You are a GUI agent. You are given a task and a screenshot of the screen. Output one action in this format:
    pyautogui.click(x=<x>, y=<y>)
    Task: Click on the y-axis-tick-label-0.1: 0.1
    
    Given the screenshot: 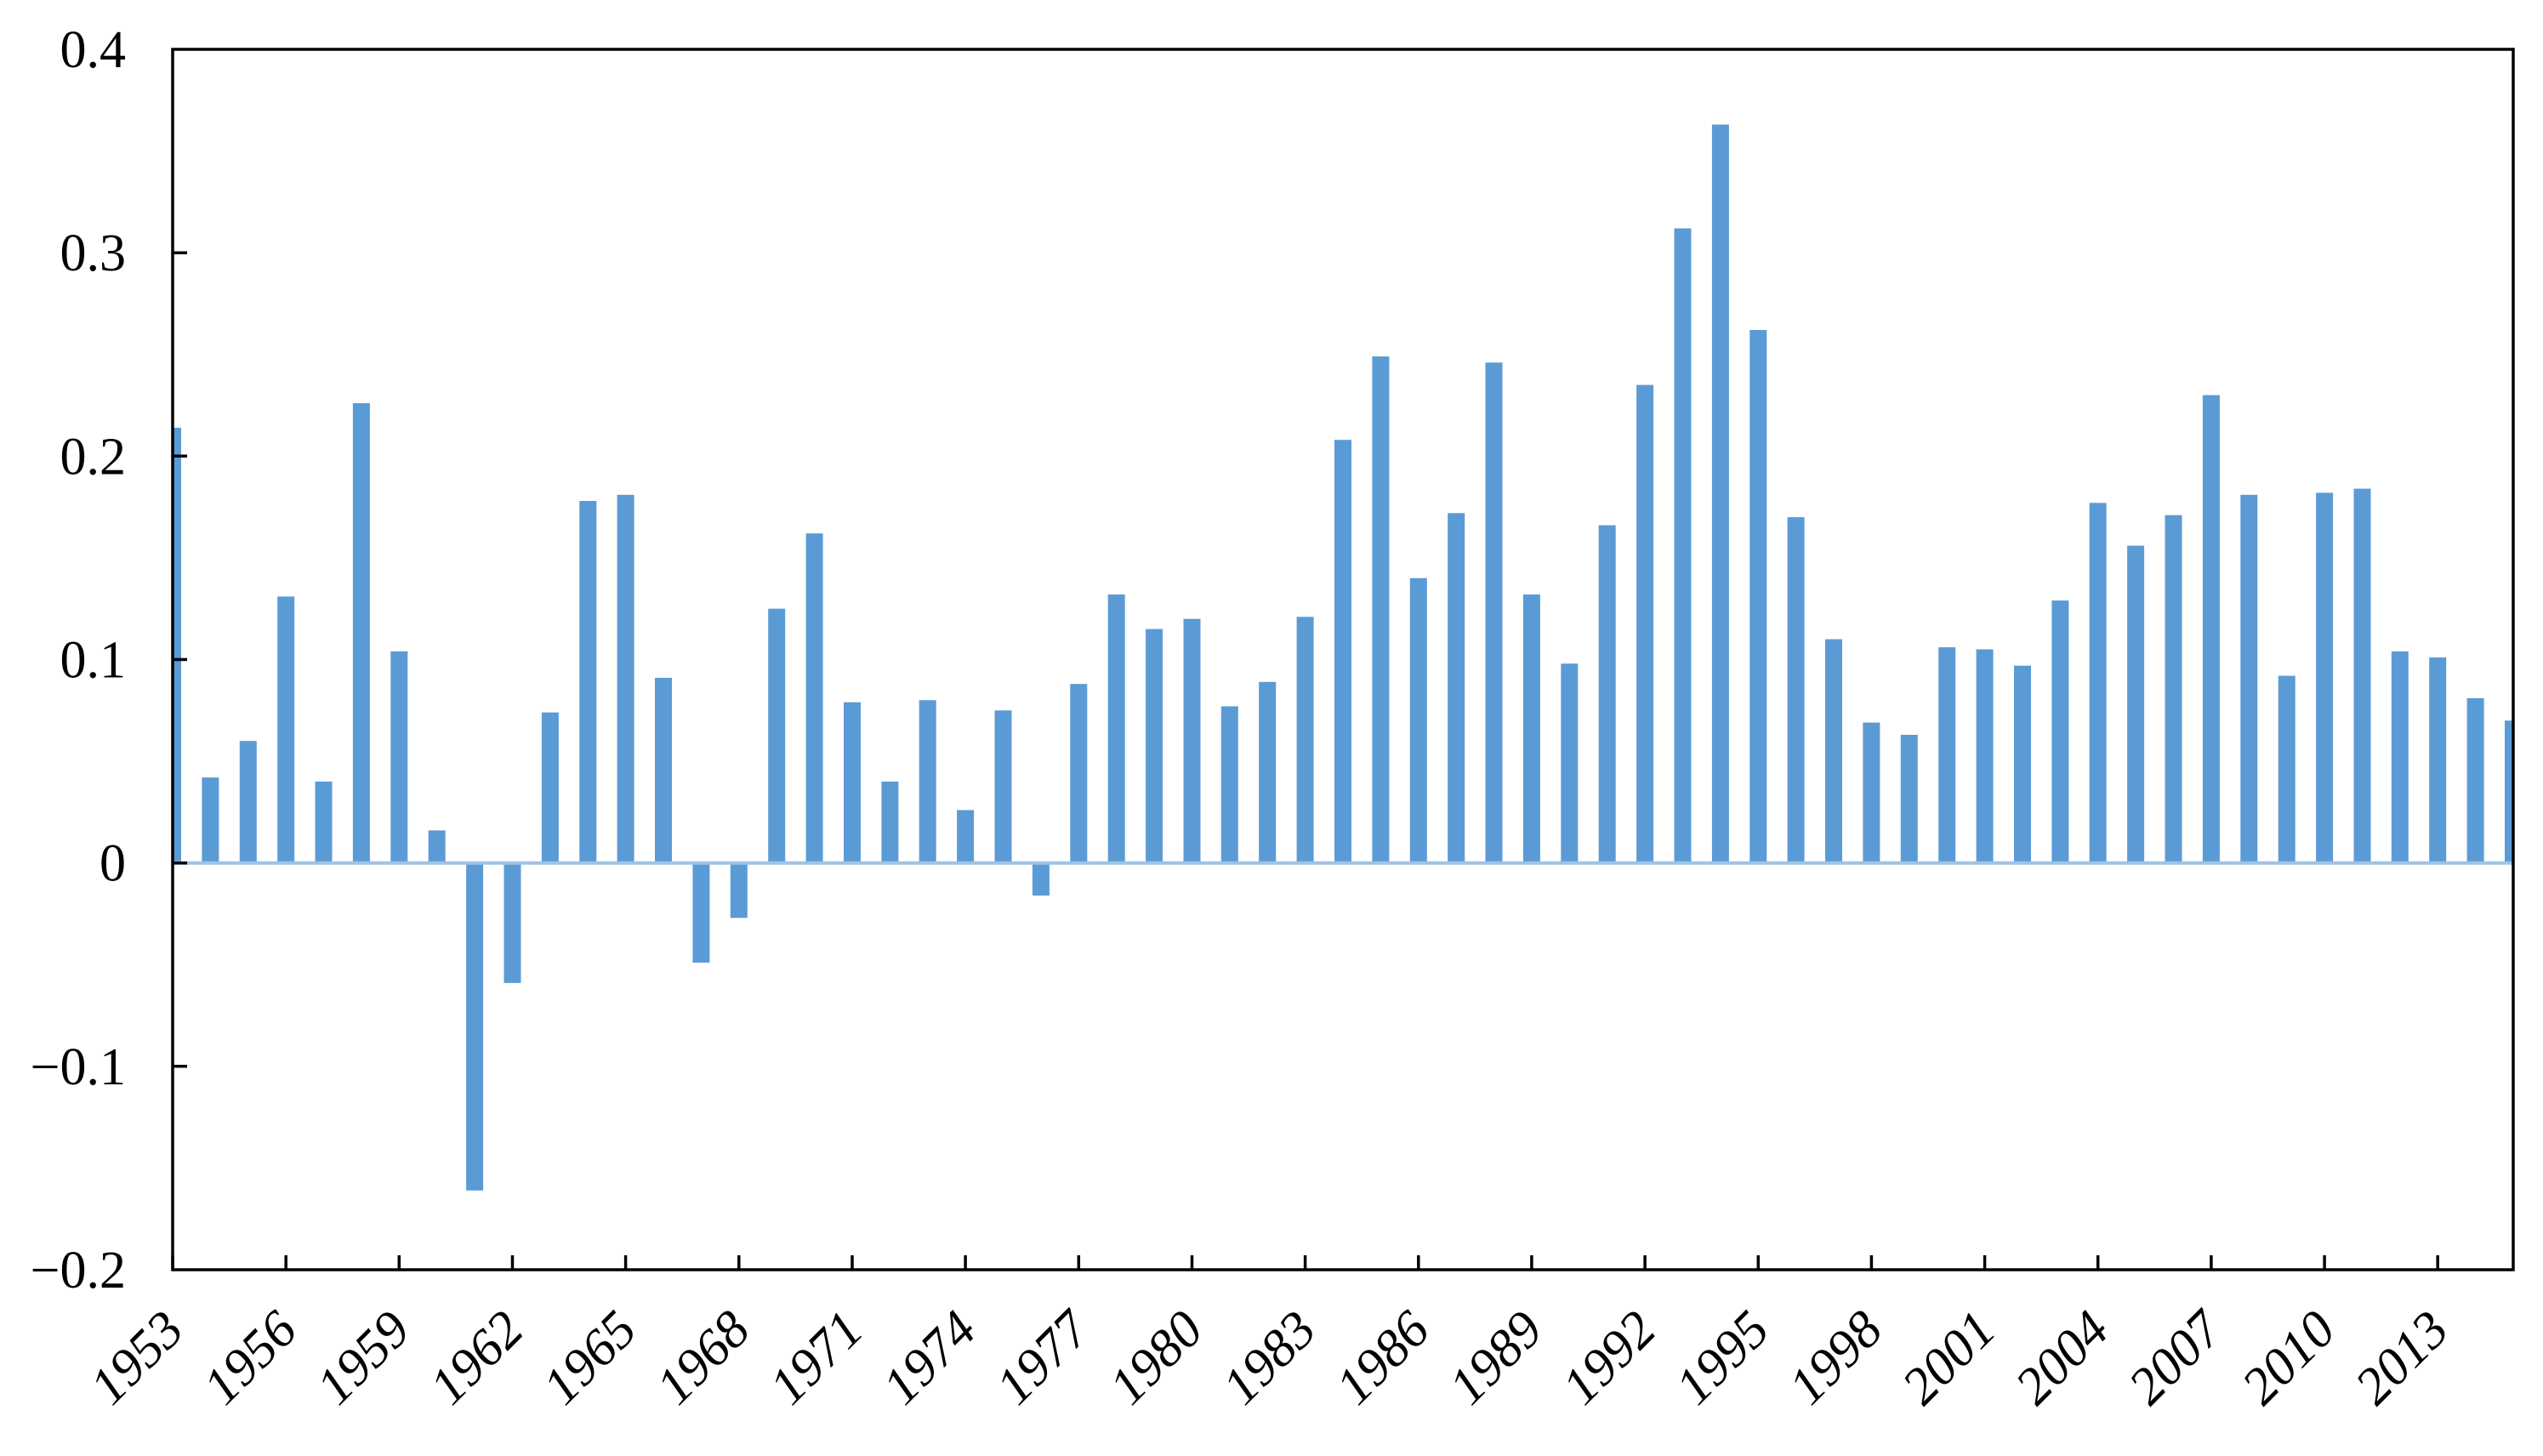 What is the action you would take?
    pyautogui.click(x=93, y=661)
    